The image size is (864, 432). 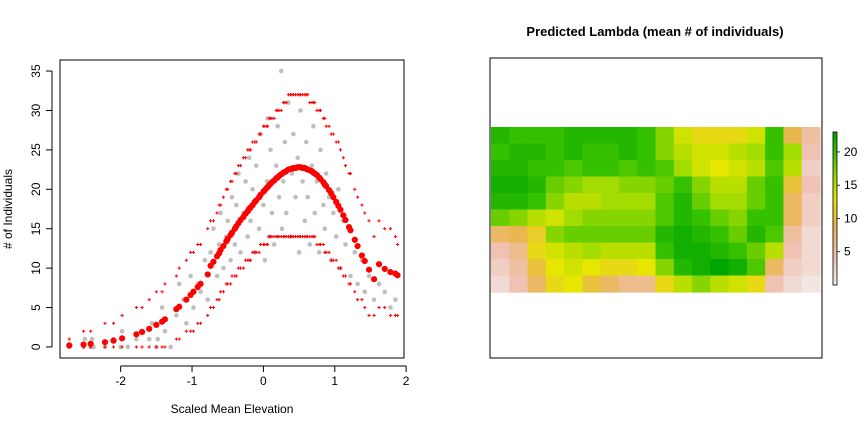 What do you see at coordinates (8, 209) in the screenshot?
I see `left-y-axis-label: # of Individuals` at bounding box center [8, 209].